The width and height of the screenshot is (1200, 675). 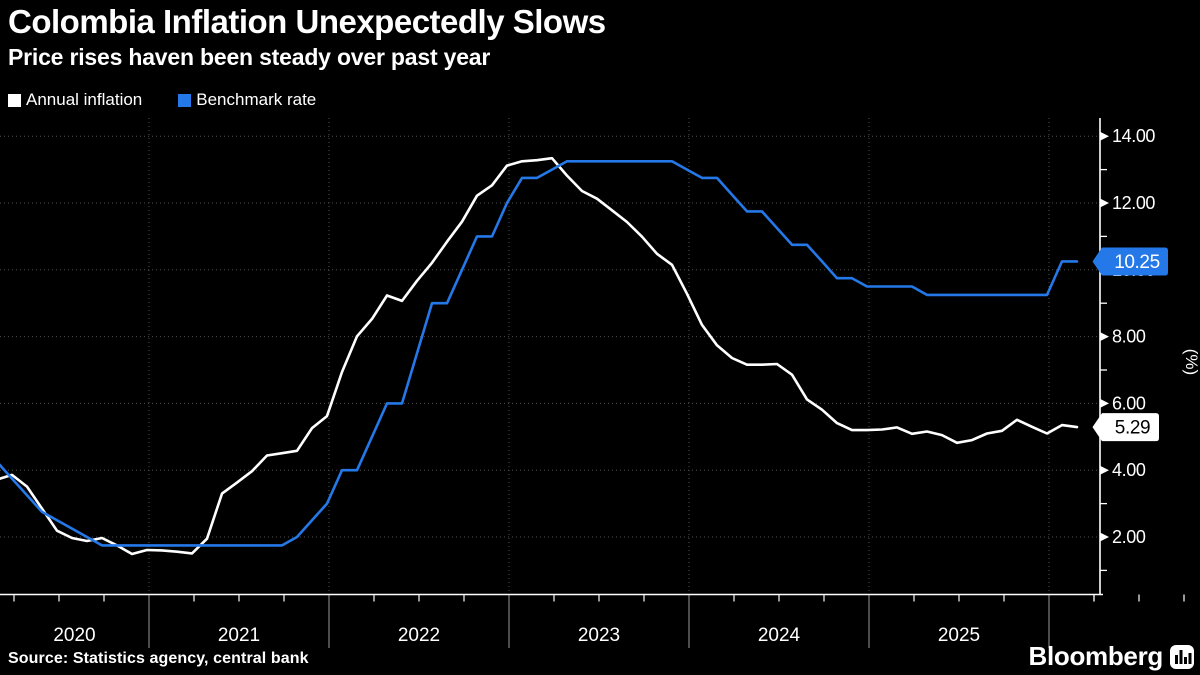 What do you see at coordinates (256, 99) in the screenshot?
I see `legend-label: Benchmark rate` at bounding box center [256, 99].